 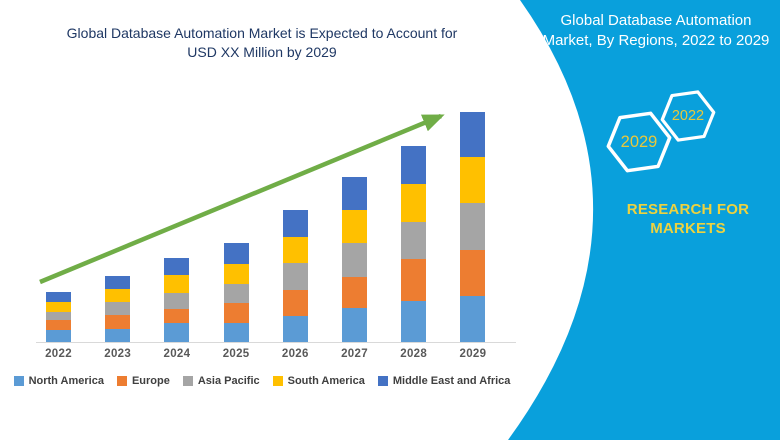 What do you see at coordinates (150, 381) in the screenshot?
I see `legend-label: Europe` at bounding box center [150, 381].